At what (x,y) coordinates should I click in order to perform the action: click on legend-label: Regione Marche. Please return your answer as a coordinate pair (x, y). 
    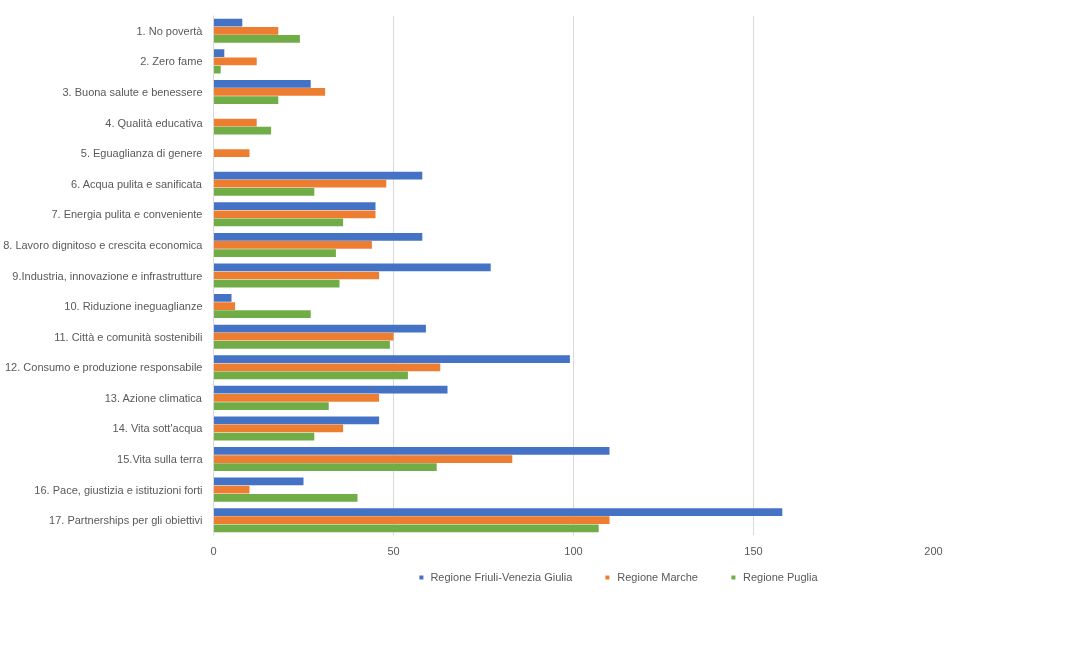
    Looking at the image, I should click on (657, 577).